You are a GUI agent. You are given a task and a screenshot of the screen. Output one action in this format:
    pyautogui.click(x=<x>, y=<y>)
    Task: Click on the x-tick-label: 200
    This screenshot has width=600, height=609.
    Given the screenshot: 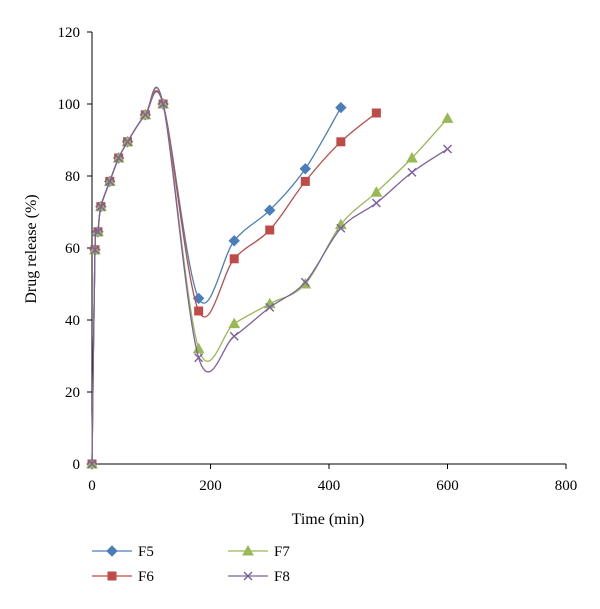 What is the action you would take?
    pyautogui.click(x=210, y=486)
    